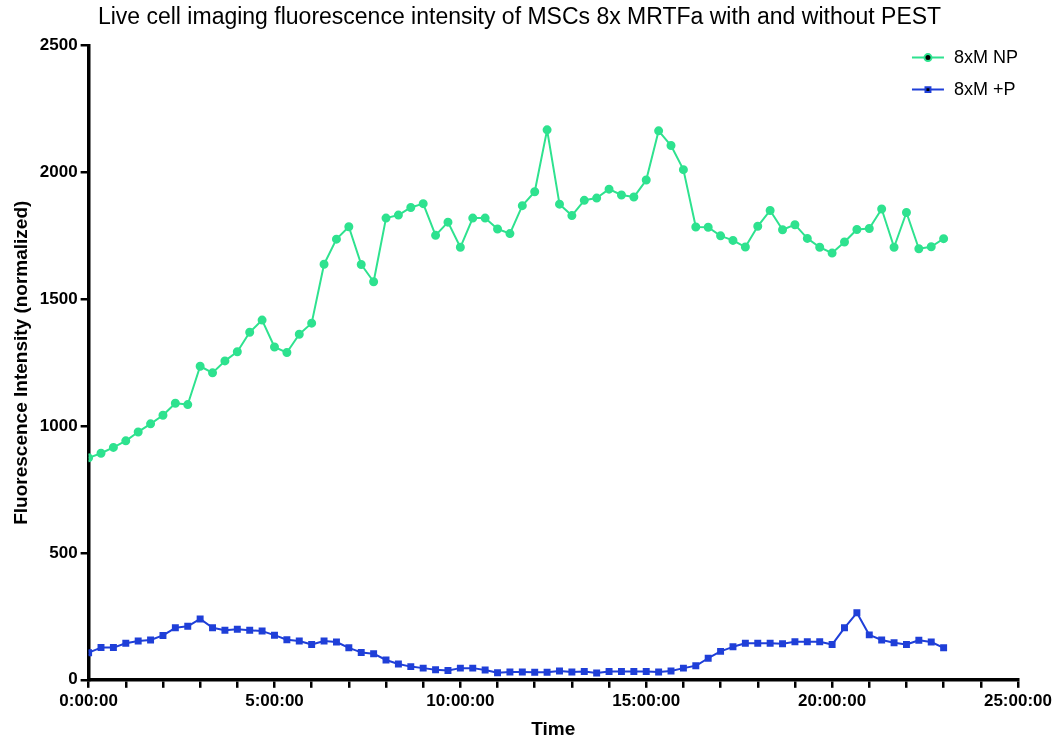  What do you see at coordinates (20, 362) in the screenshot?
I see `y-axis-title: Fluorescence Intensity (normalized)` at bounding box center [20, 362].